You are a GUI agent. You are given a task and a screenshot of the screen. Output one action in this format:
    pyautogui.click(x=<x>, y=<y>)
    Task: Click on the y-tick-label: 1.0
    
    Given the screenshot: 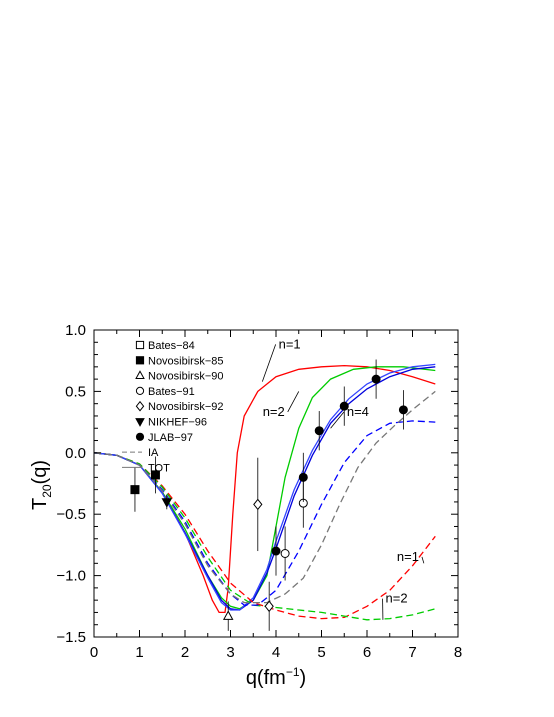 What is the action you would take?
    pyautogui.click(x=75, y=330)
    